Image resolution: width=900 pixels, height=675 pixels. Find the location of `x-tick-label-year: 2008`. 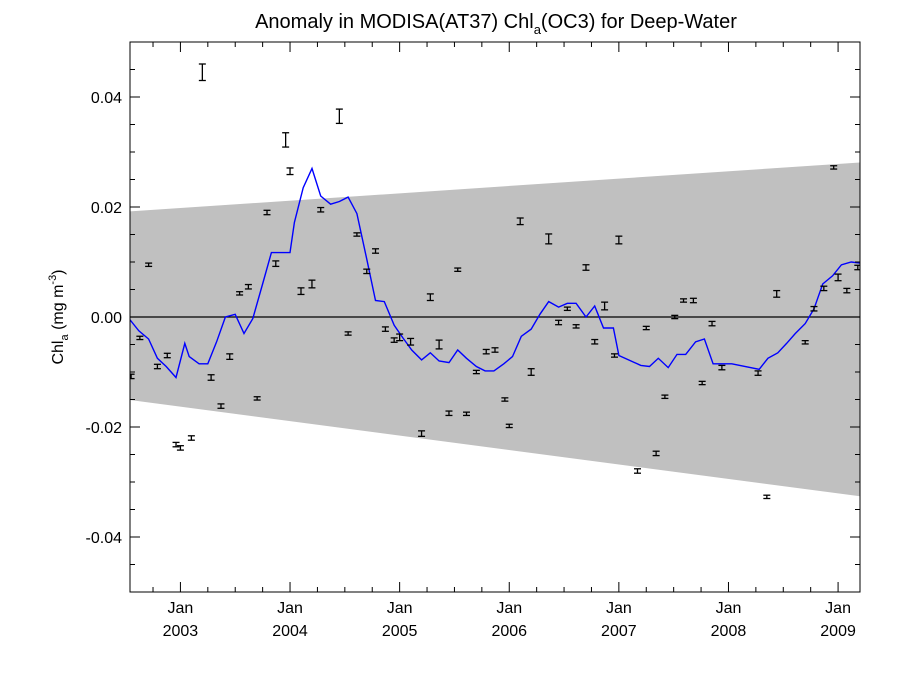

x-tick-label-year: 2008 is located at coordinates (729, 631).